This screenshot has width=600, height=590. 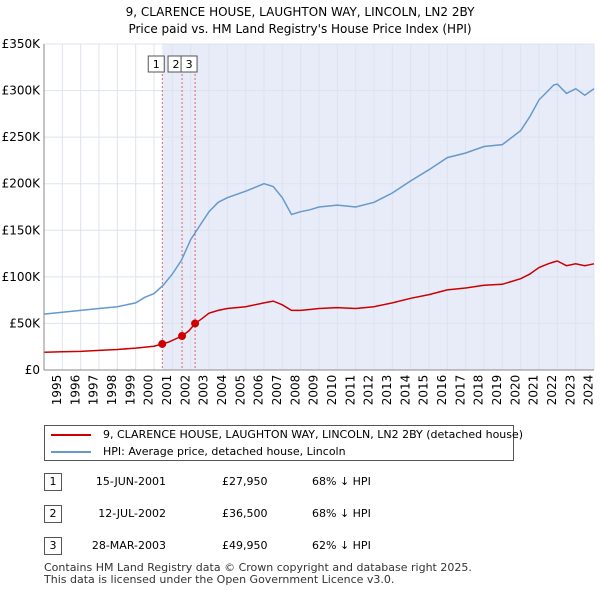 What do you see at coordinates (341, 545) in the screenshot?
I see `transaction-hpi: 62% ↓ HPI` at bounding box center [341, 545].